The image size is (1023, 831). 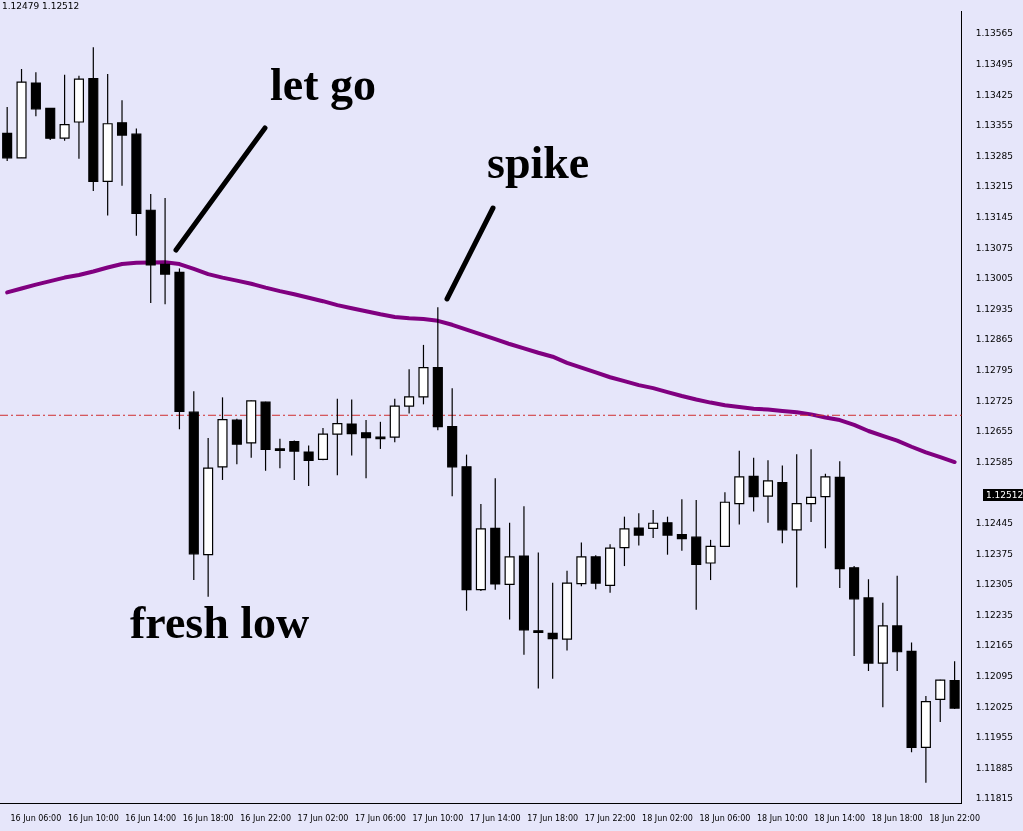 What do you see at coordinates (994, 737) in the screenshot?
I see `y-tick-label: 1.11955` at bounding box center [994, 737].